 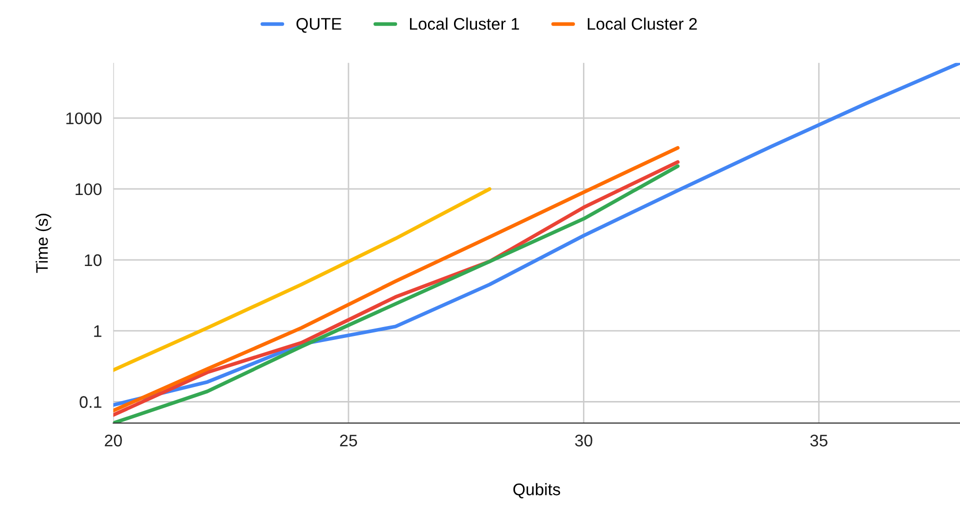 I want to click on legend-label: Local Cluster 1, so click(x=465, y=24).